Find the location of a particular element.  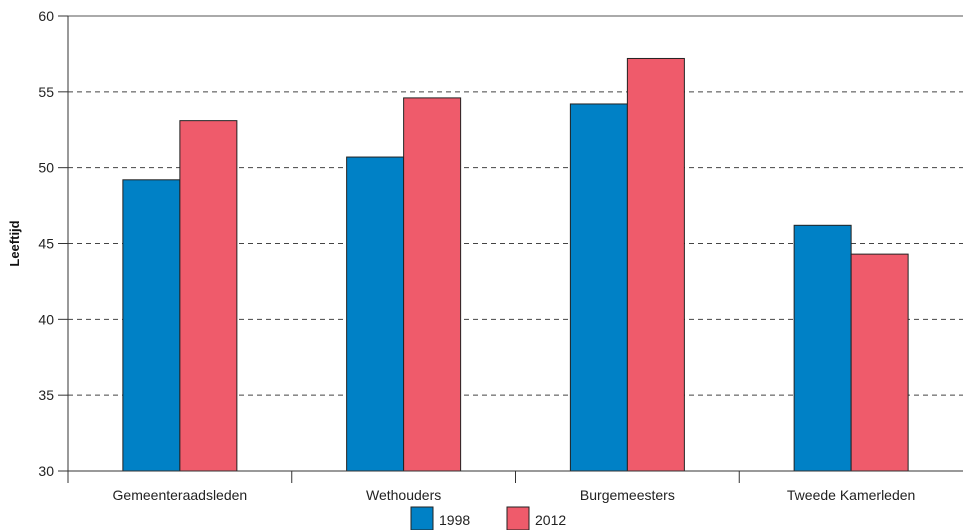

x-tick-label: Burgemeesters is located at coordinates (627, 495).